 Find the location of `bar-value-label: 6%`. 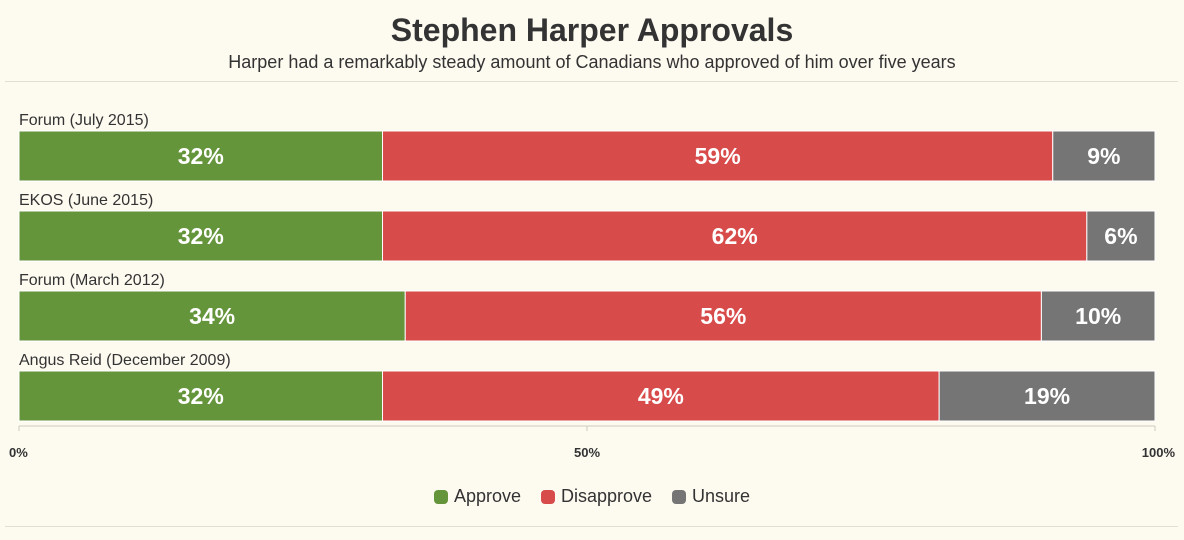

bar-value-label: 6% is located at coordinates (1120, 236).